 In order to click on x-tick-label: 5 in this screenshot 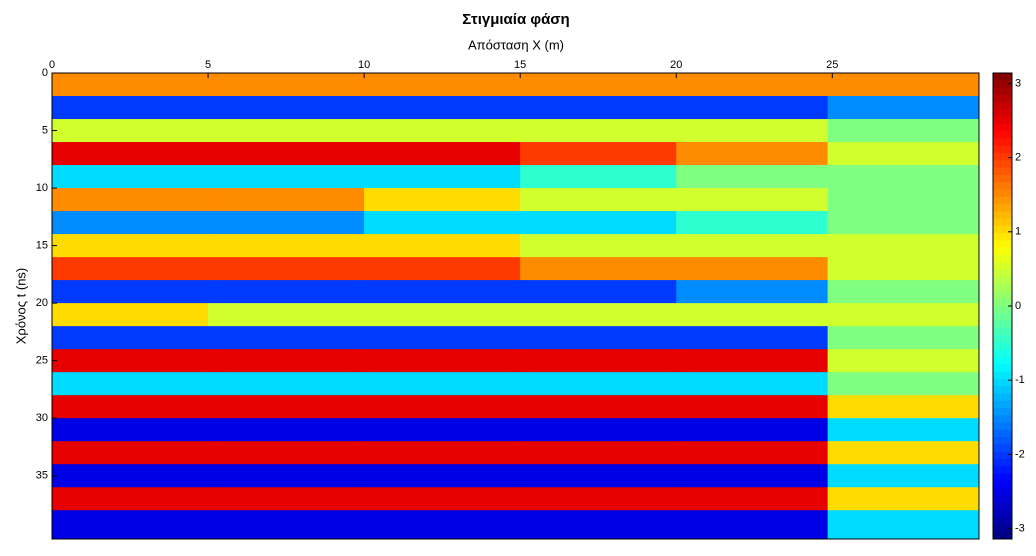, I will do `click(208, 65)`.